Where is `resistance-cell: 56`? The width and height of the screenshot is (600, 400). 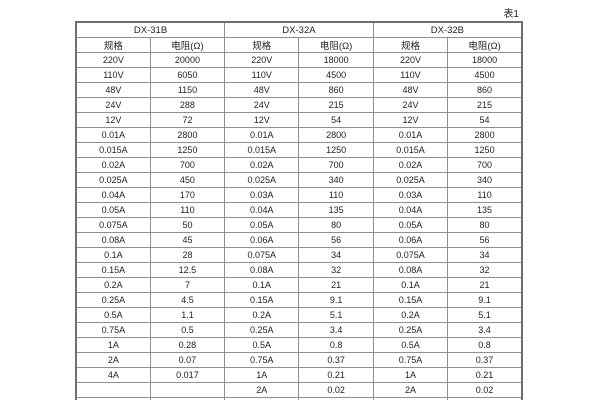
resistance-cell: 56 is located at coordinates (336, 240).